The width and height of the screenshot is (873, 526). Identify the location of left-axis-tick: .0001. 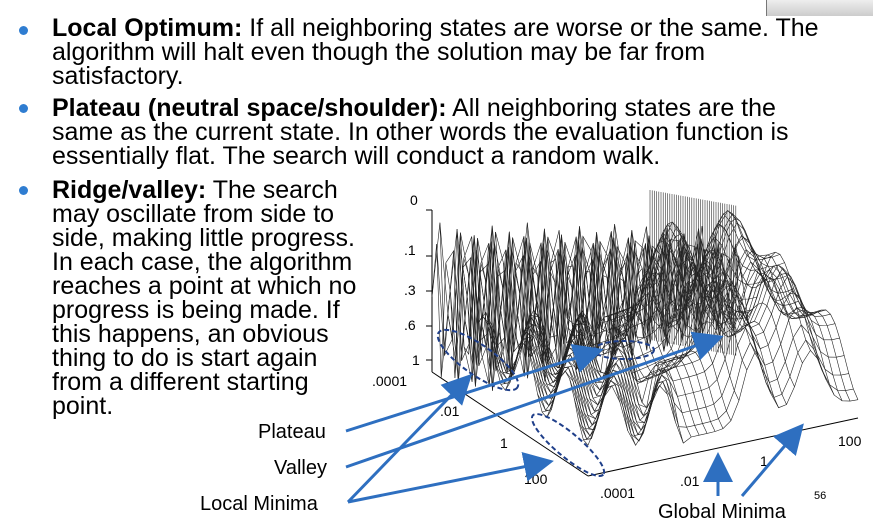
(389, 381).